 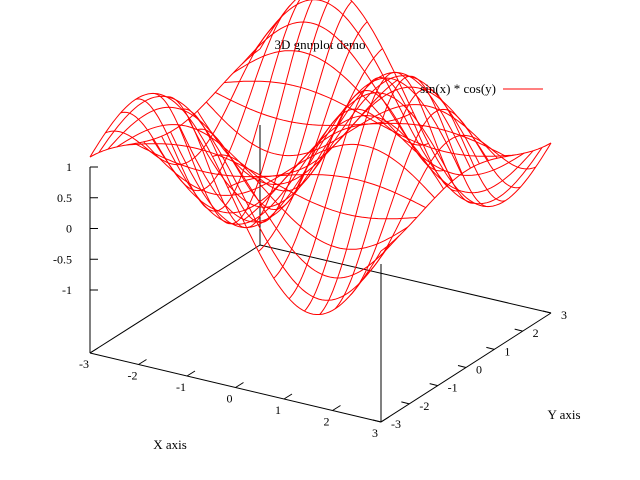 What do you see at coordinates (278, 410) in the screenshot?
I see `x-tick-label: 1` at bounding box center [278, 410].